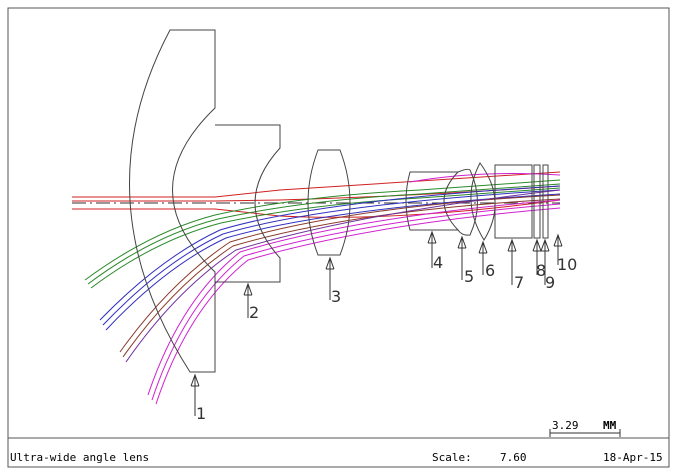  Describe the element at coordinates (541, 270) in the screenshot. I see `element-label: 8` at that location.